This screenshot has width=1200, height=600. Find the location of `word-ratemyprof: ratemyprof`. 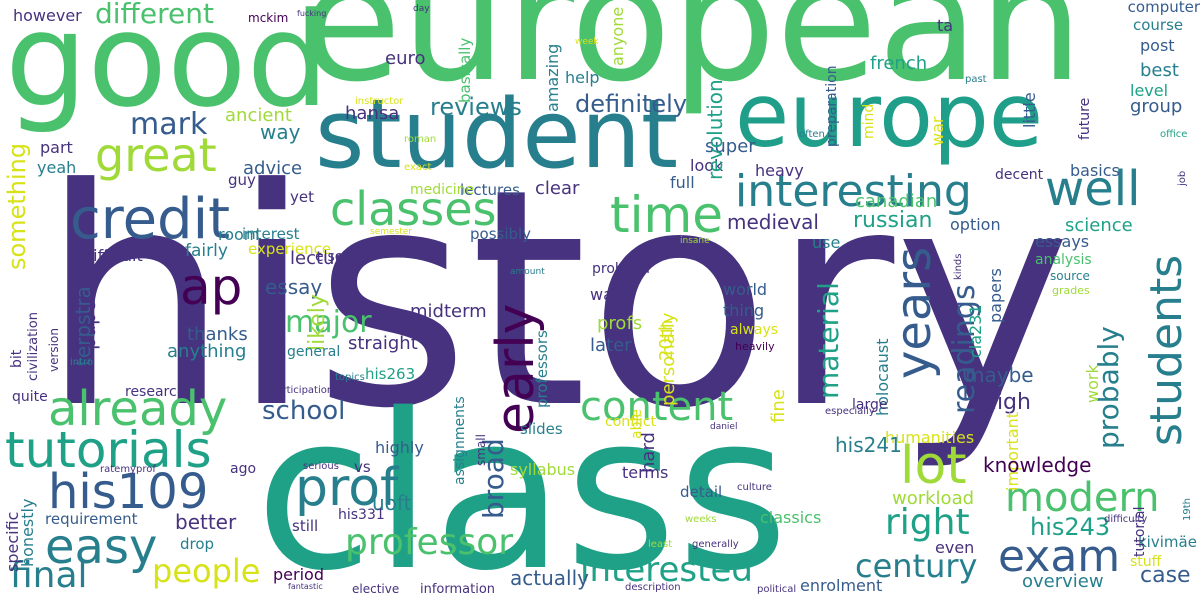

word-ratemyprof: ratemyprof is located at coordinates (128, 469).